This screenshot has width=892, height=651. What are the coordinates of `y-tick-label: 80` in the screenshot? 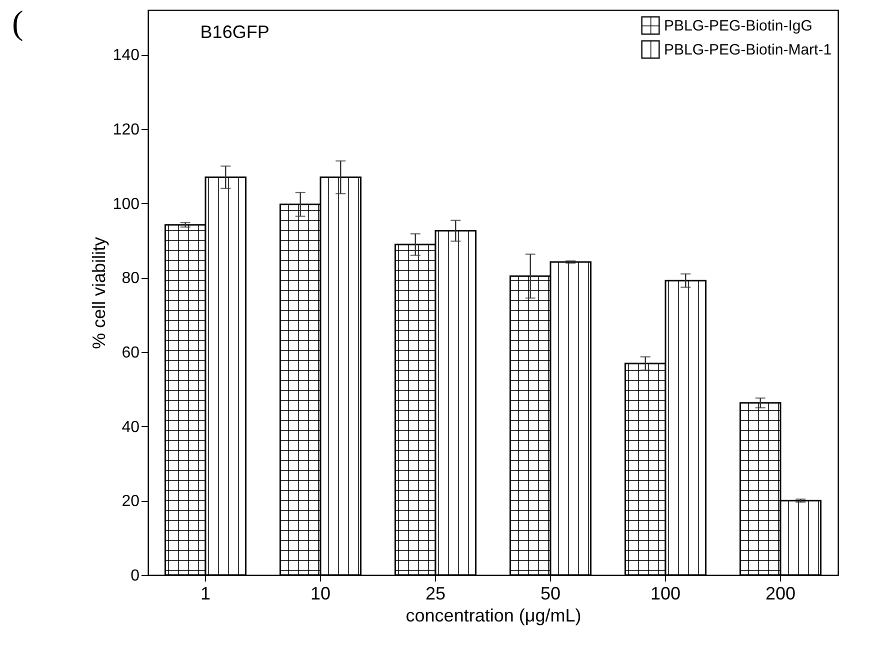 It's located at (131, 279).